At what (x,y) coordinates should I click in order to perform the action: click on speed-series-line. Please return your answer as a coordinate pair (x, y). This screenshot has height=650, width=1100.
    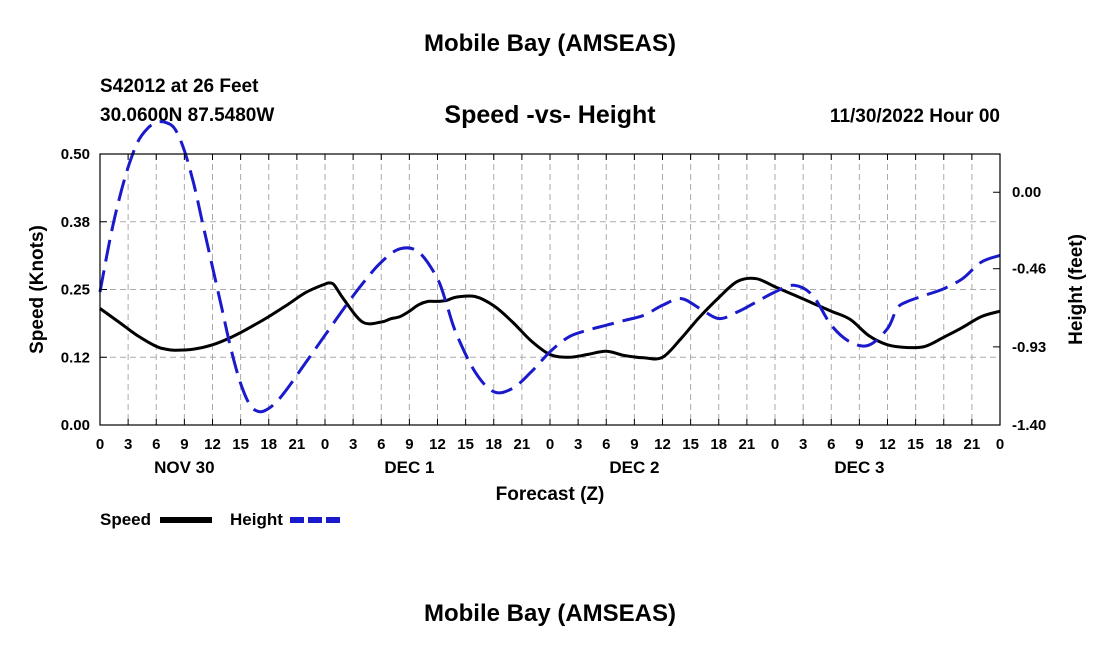
    Looking at the image, I should click on (550, 318).